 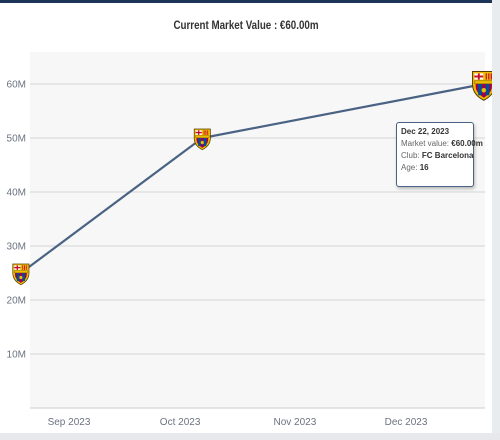 What do you see at coordinates (16, 301) in the screenshot?
I see `y-tick-label: 20M` at bounding box center [16, 301].